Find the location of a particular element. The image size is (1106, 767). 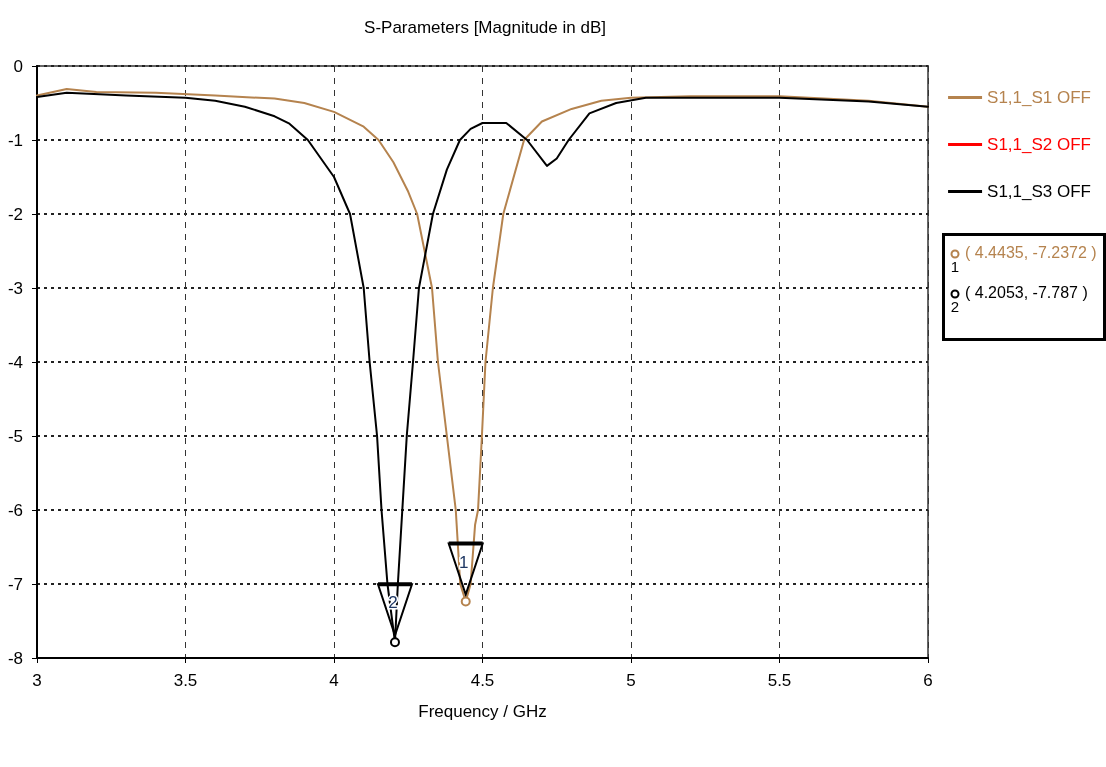

y-tick-label: -8 is located at coordinates (15, 658).